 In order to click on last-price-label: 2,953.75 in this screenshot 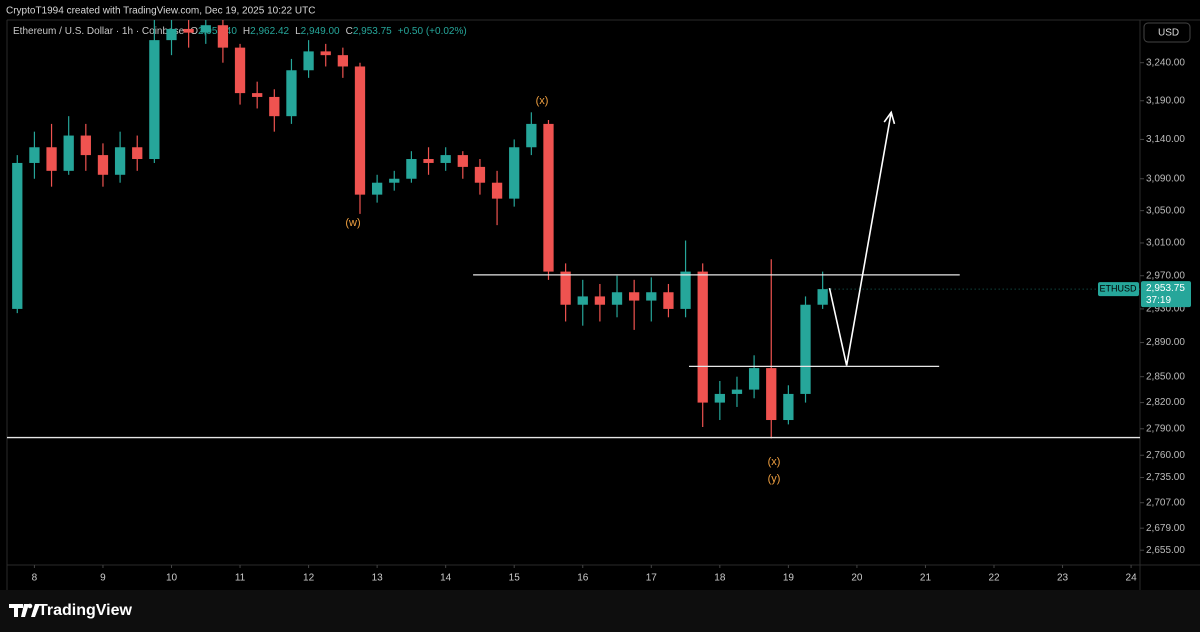, I will do `click(1165, 288)`.